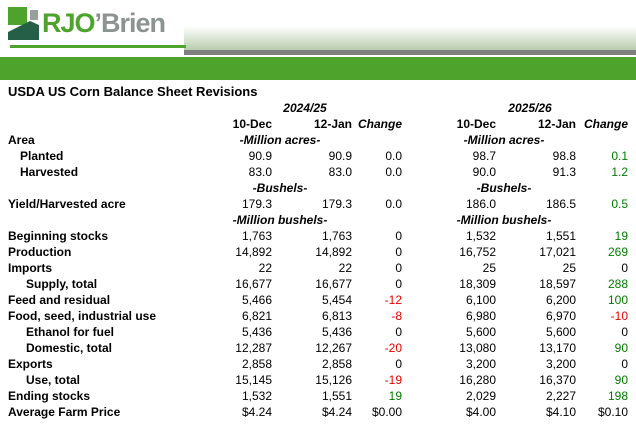 This screenshot has height=430, width=636. What do you see at coordinates (480, 364) in the screenshot?
I see `value-cell: 3,200` at bounding box center [480, 364].